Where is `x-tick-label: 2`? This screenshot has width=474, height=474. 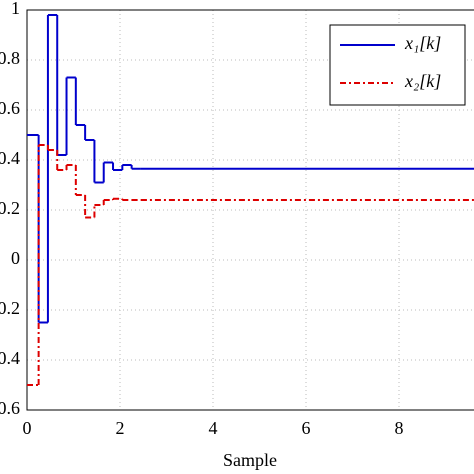
x-tick-label: 2 is located at coordinates (120, 428).